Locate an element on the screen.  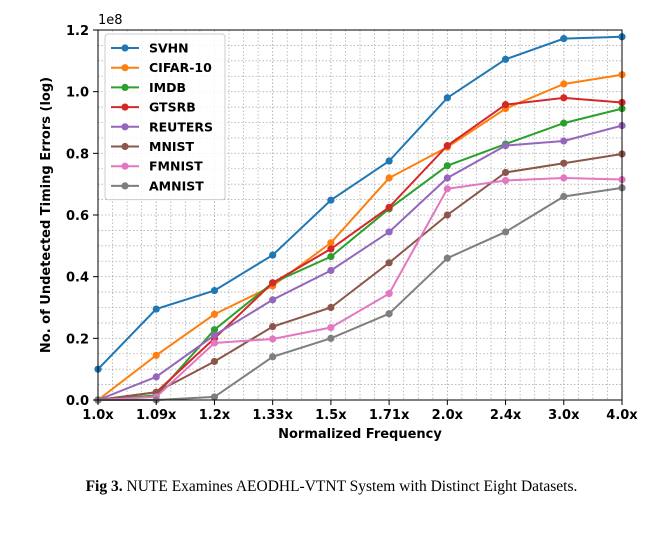
y-axis-title: No. of Undetected Timing Errors (log) is located at coordinates (46, 215).